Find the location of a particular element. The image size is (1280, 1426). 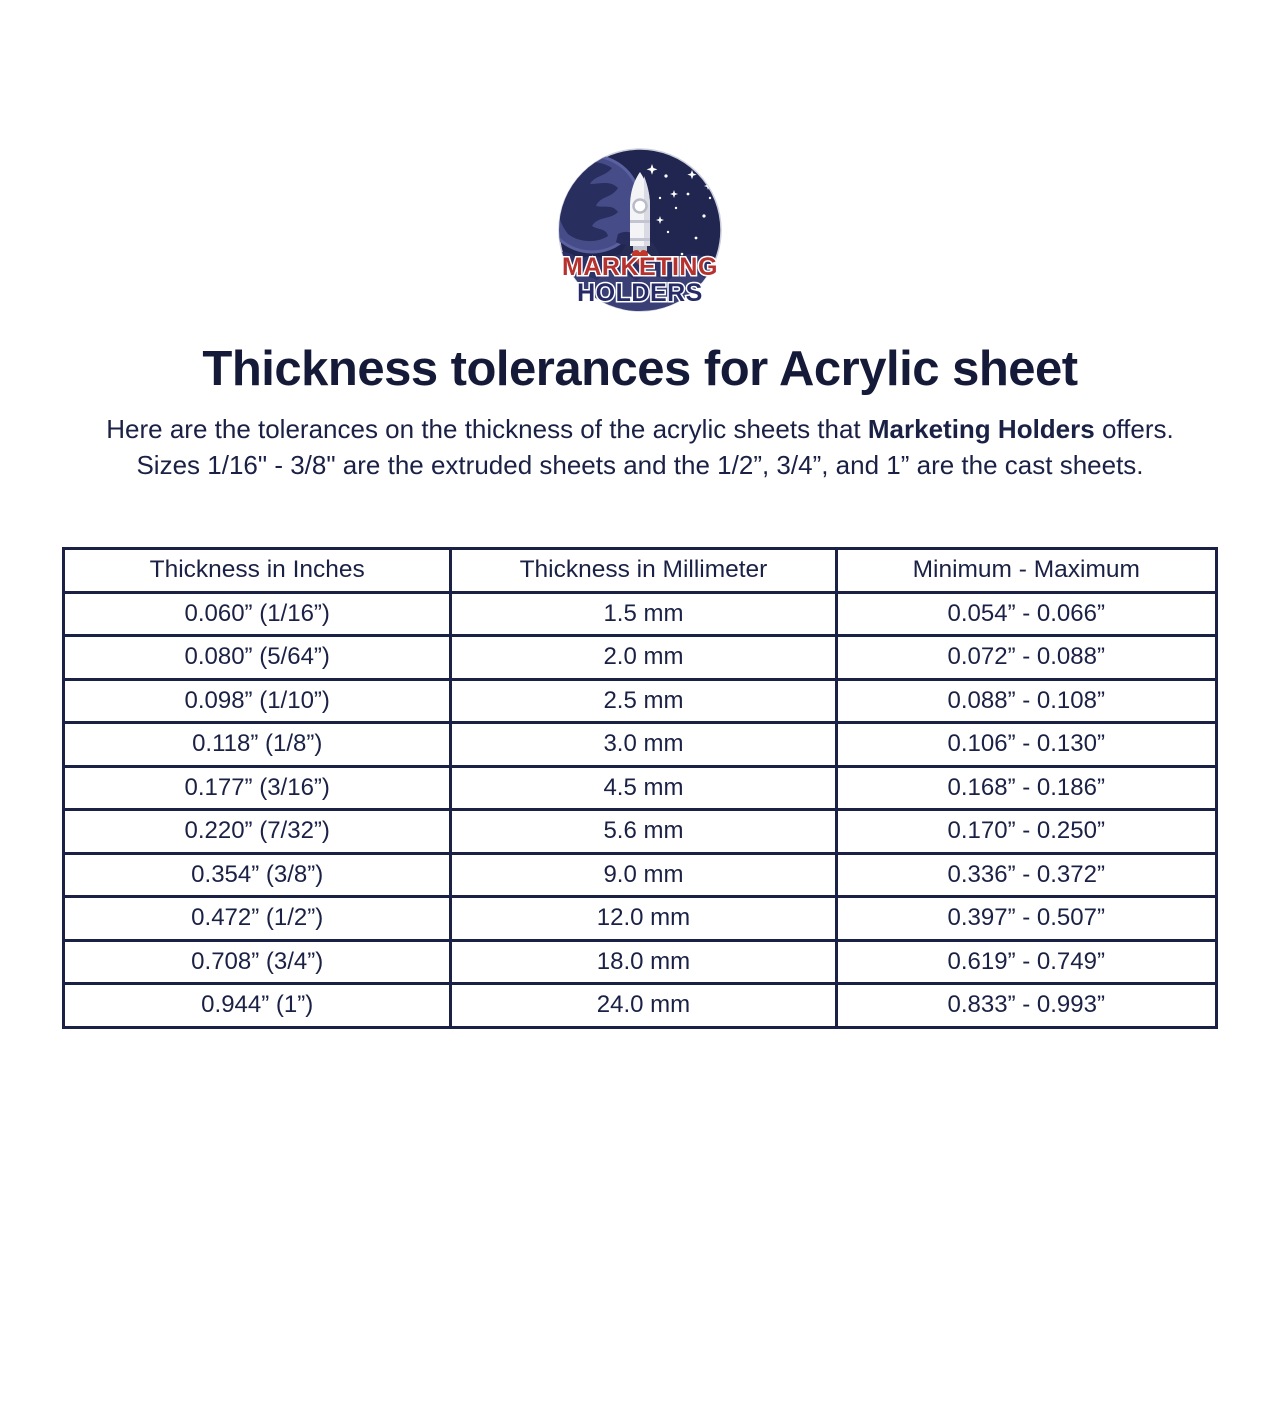

table-row: 0.472” (1/2”) 12.0 mm 0.397” - 0.507” is located at coordinates (639, 918).